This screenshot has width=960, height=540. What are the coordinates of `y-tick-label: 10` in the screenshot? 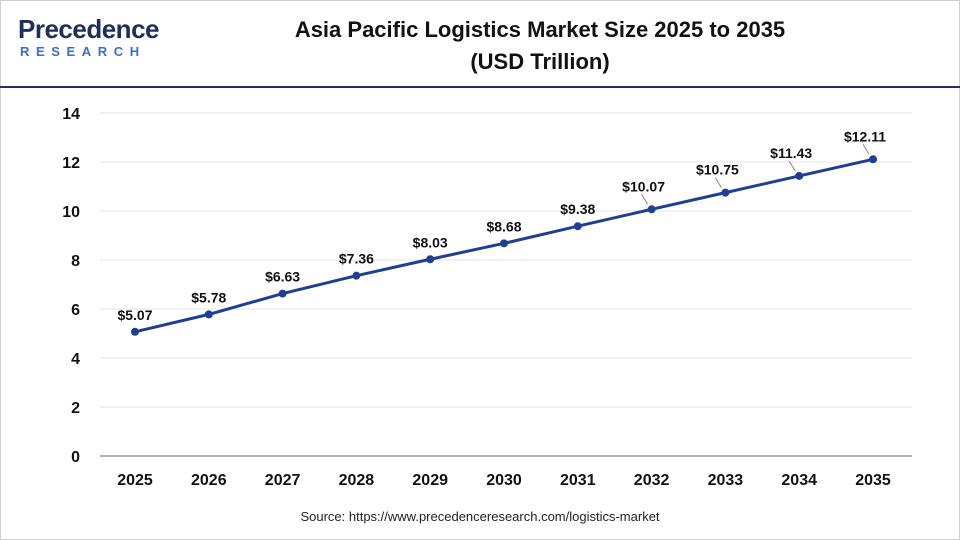 It's located at (71, 212).